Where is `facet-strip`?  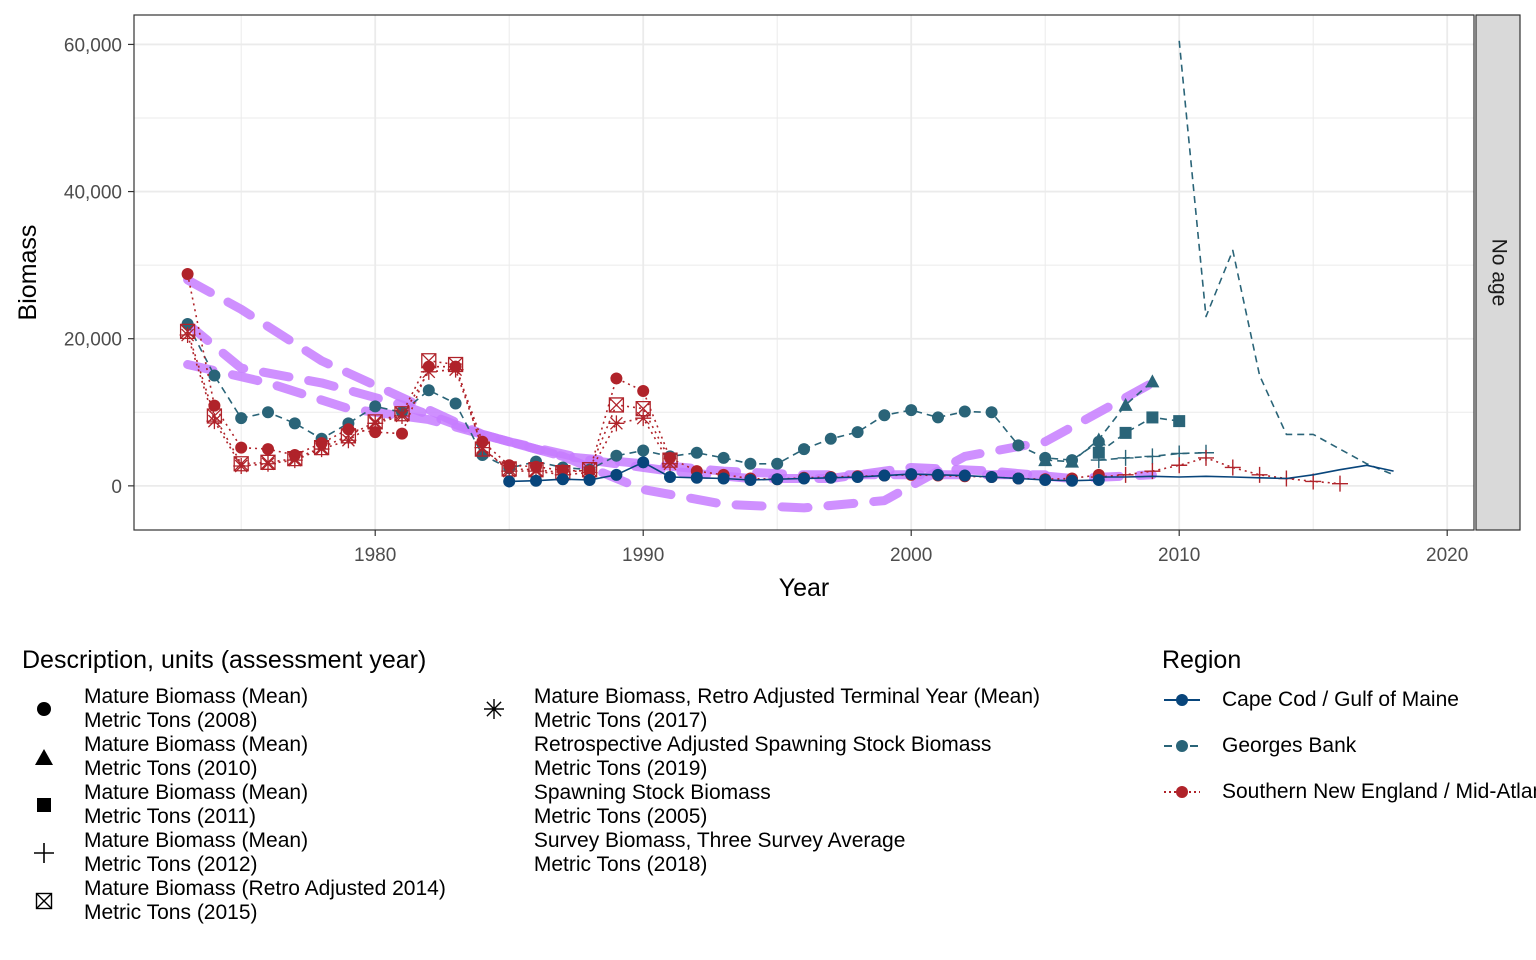 facet-strip is located at coordinates (1498, 272).